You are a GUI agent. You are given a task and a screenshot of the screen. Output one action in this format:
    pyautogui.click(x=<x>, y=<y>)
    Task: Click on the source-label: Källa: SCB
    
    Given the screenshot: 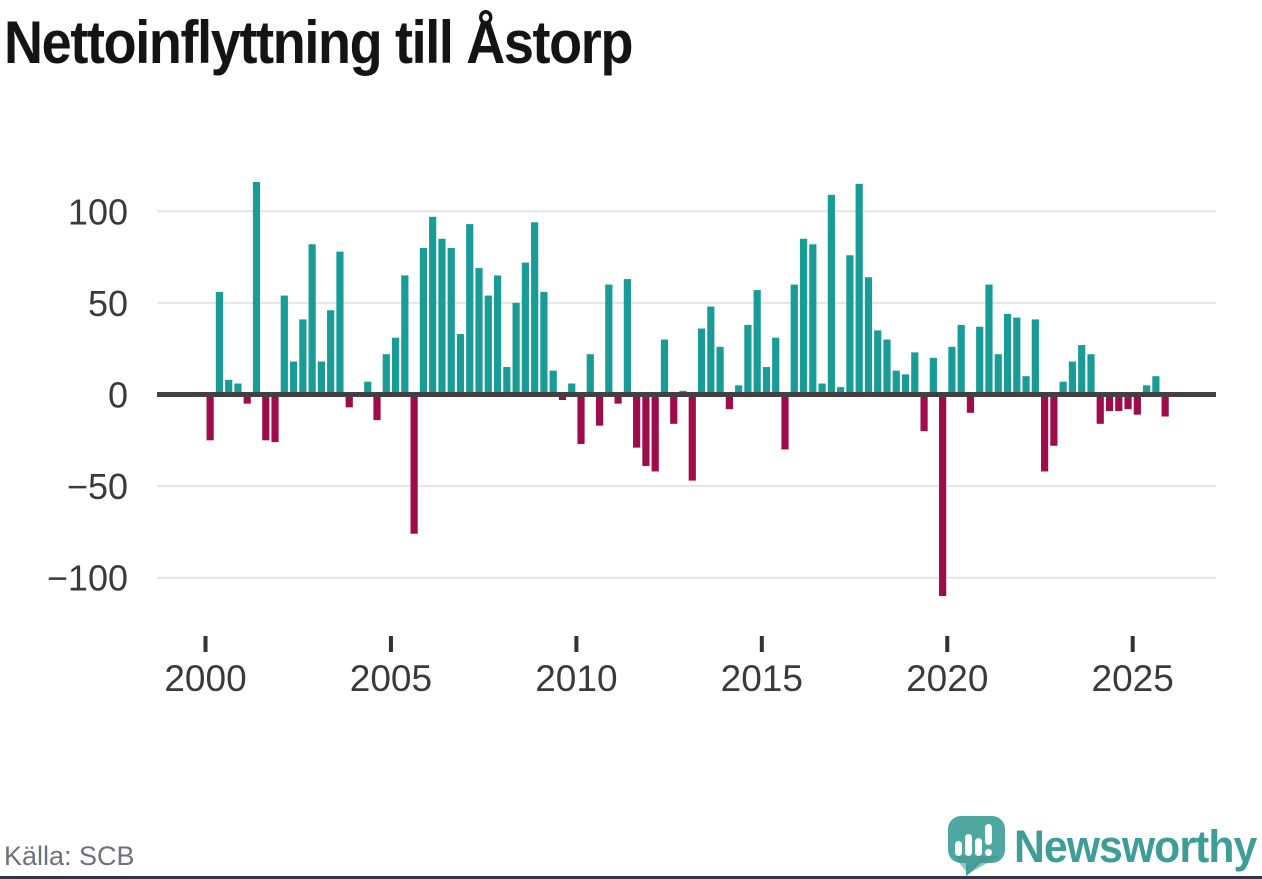 What is the action you would take?
    pyautogui.click(x=69, y=856)
    